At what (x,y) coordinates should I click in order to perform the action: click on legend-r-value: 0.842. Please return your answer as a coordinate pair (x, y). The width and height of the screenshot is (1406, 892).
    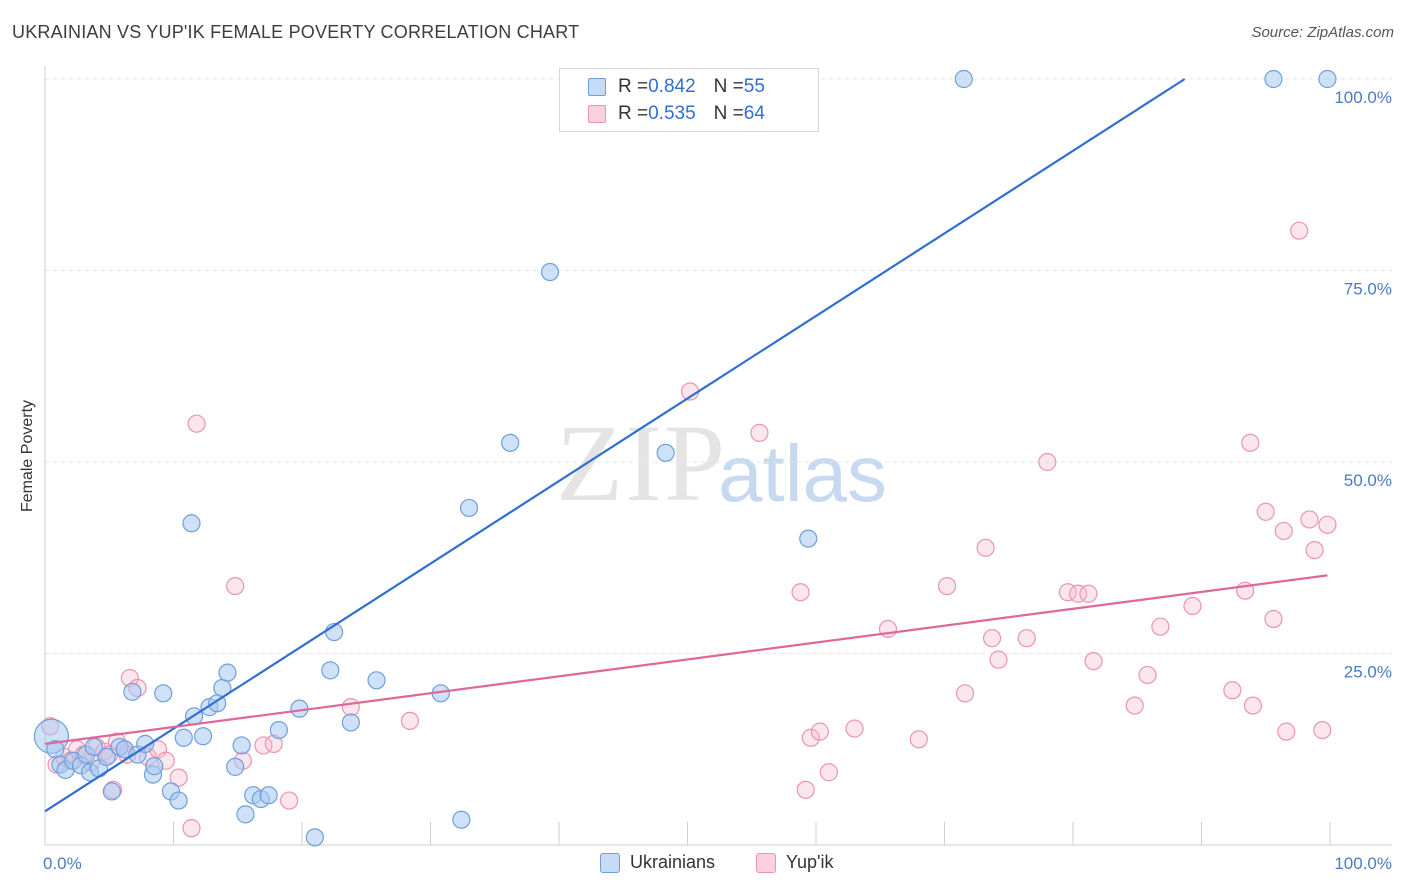
    Looking at the image, I should click on (672, 86).